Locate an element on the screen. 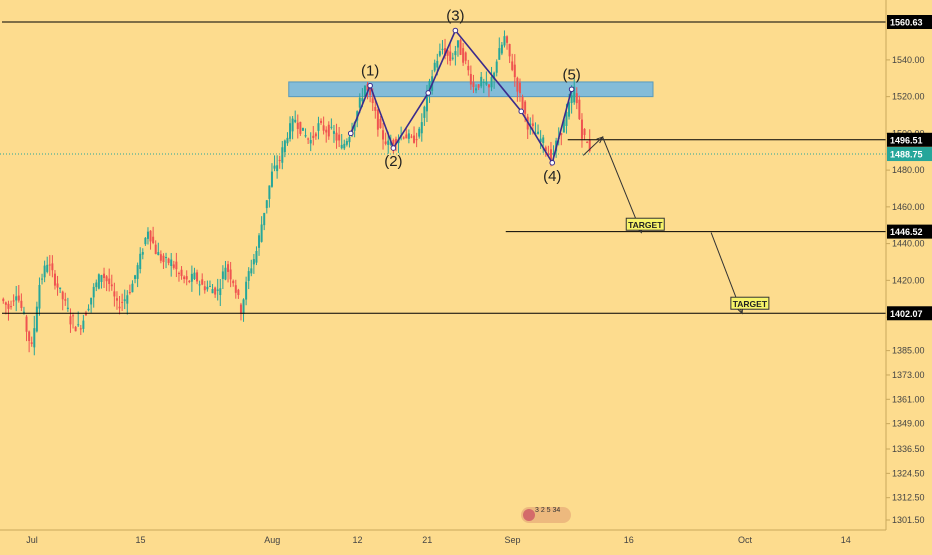 This screenshot has width=932, height=555. price-badge: 1446.52 is located at coordinates (909, 231).